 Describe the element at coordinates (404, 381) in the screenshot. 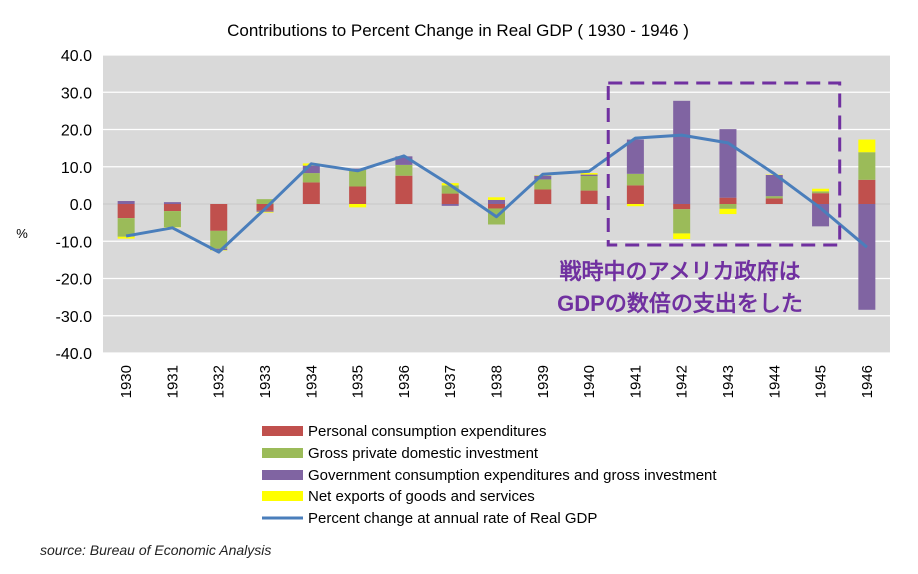

I see `x-tick-label: 1936` at that location.